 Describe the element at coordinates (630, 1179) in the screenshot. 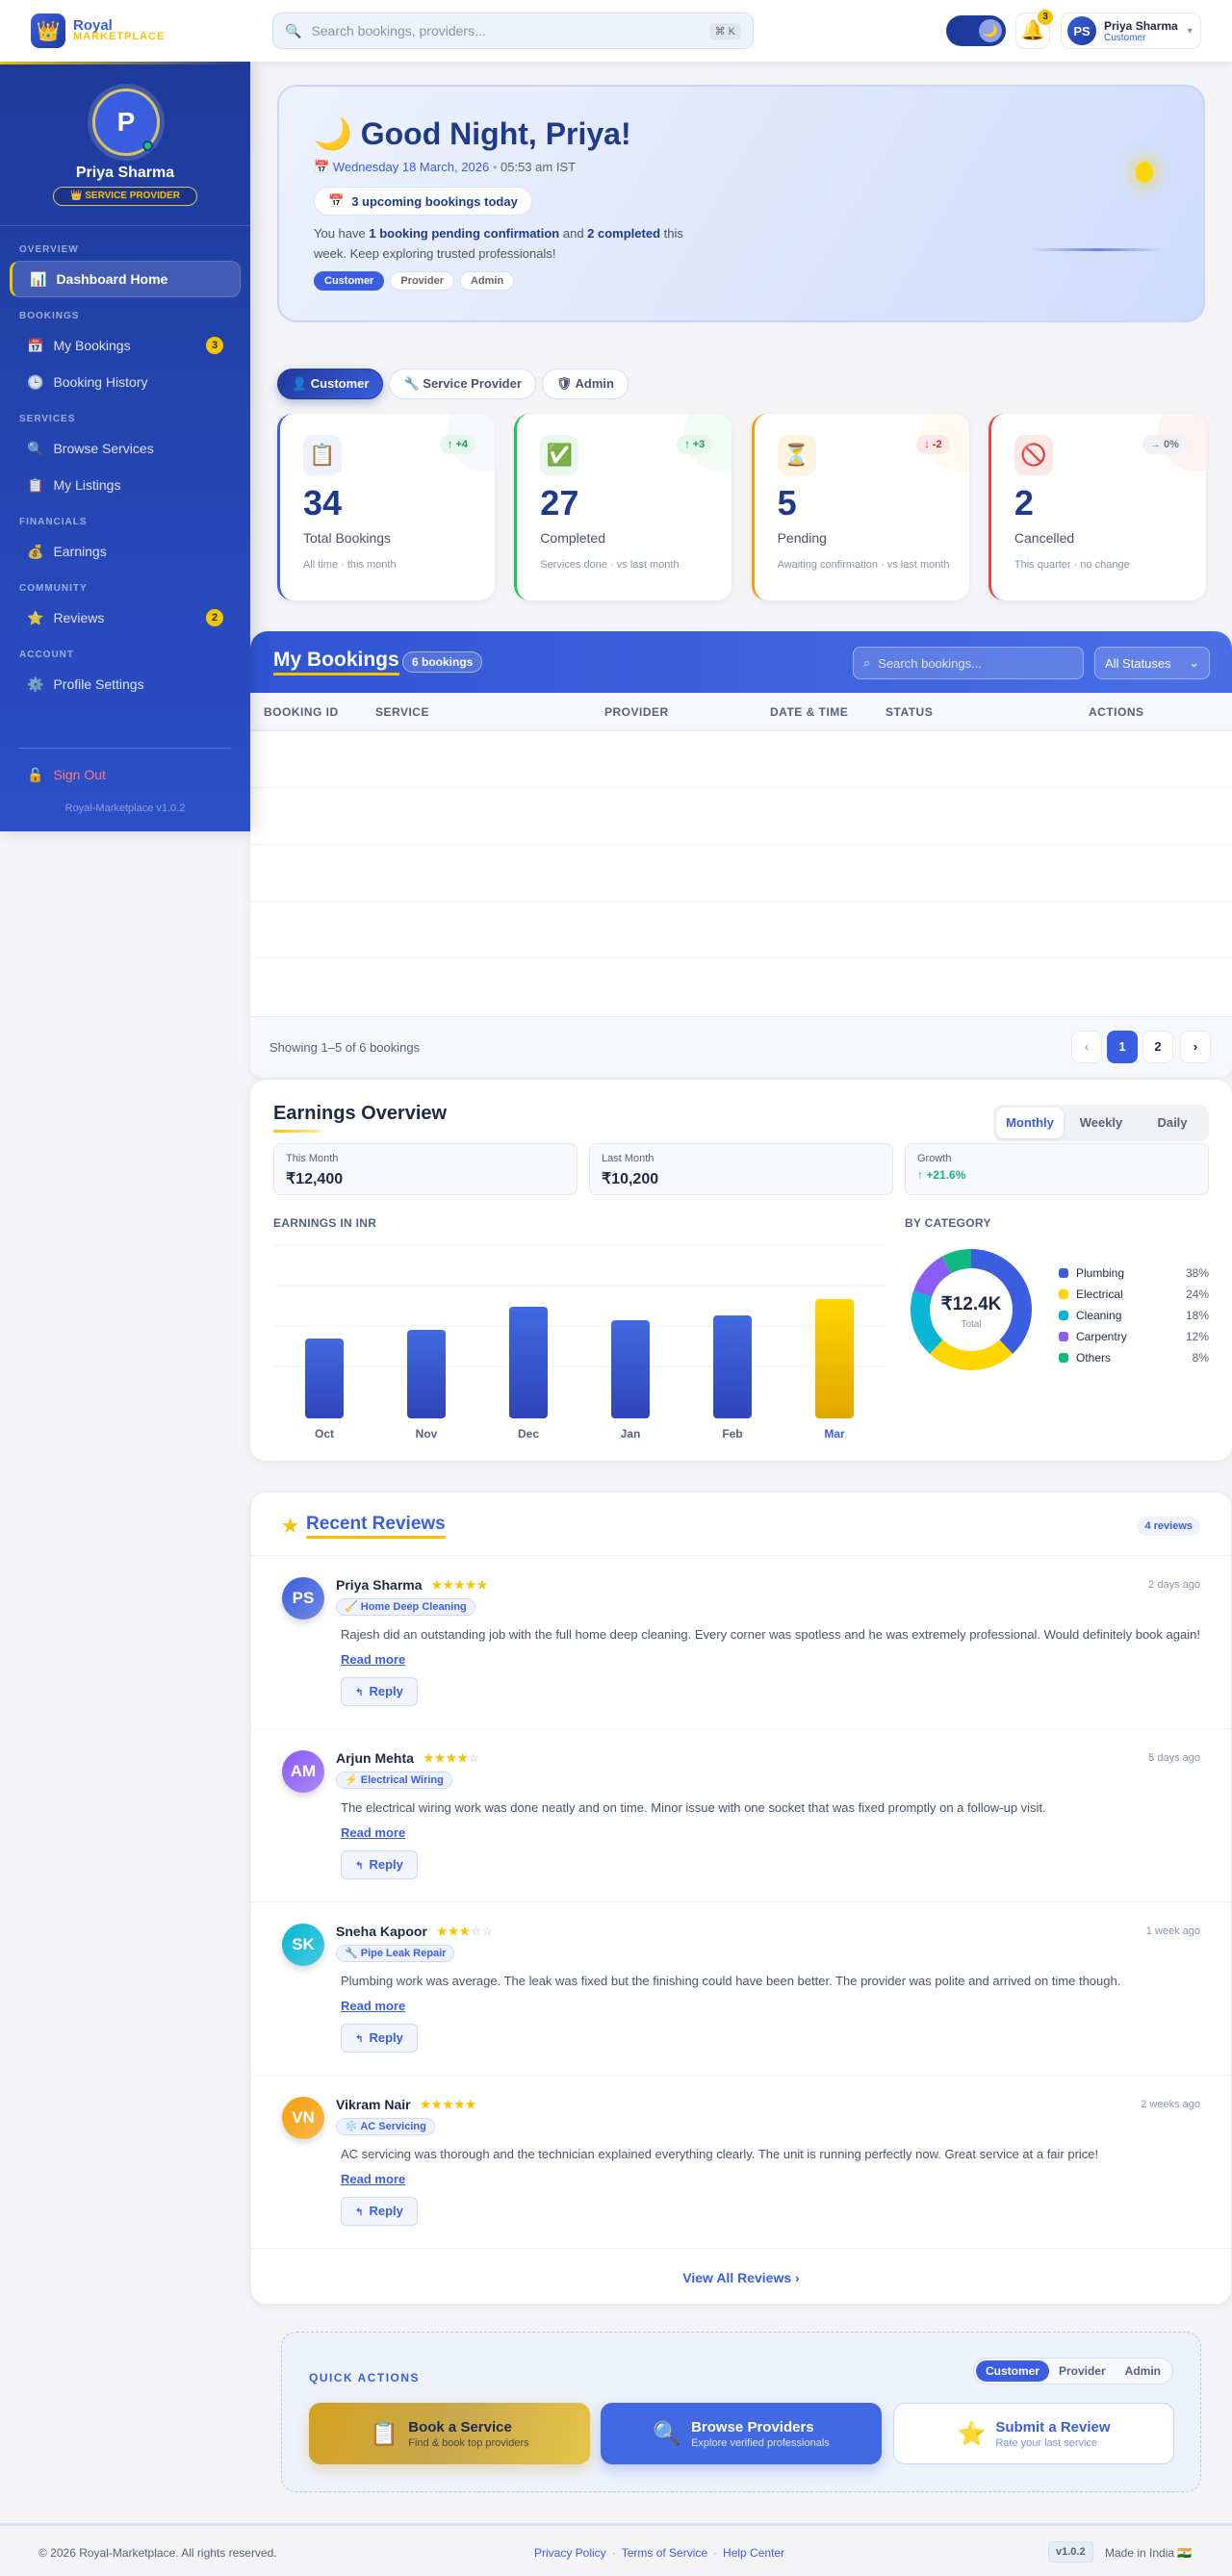

I see `kpi-value: ₹10,200` at that location.